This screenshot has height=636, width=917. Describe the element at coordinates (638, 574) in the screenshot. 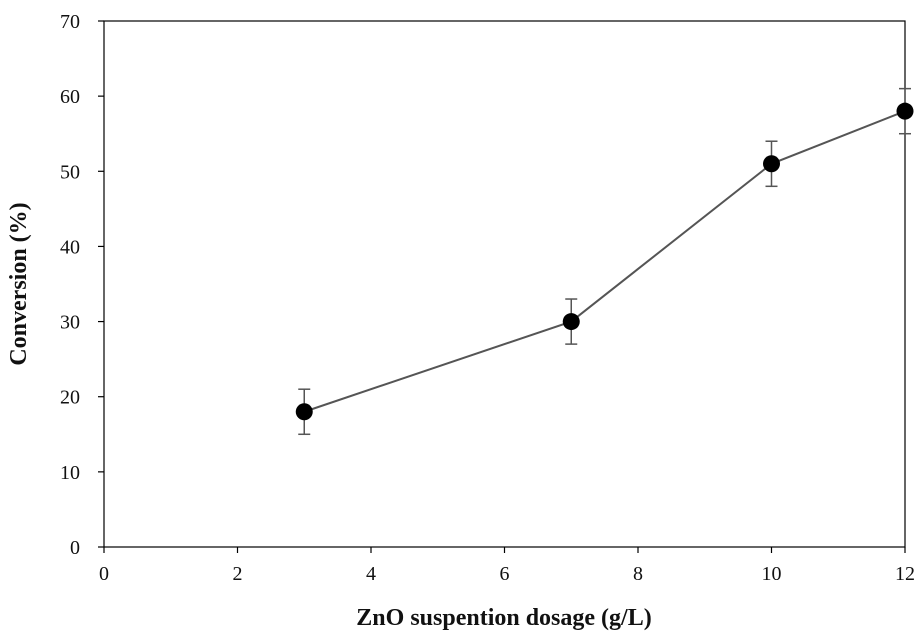

I see `x-tick-label: 8` at that location.